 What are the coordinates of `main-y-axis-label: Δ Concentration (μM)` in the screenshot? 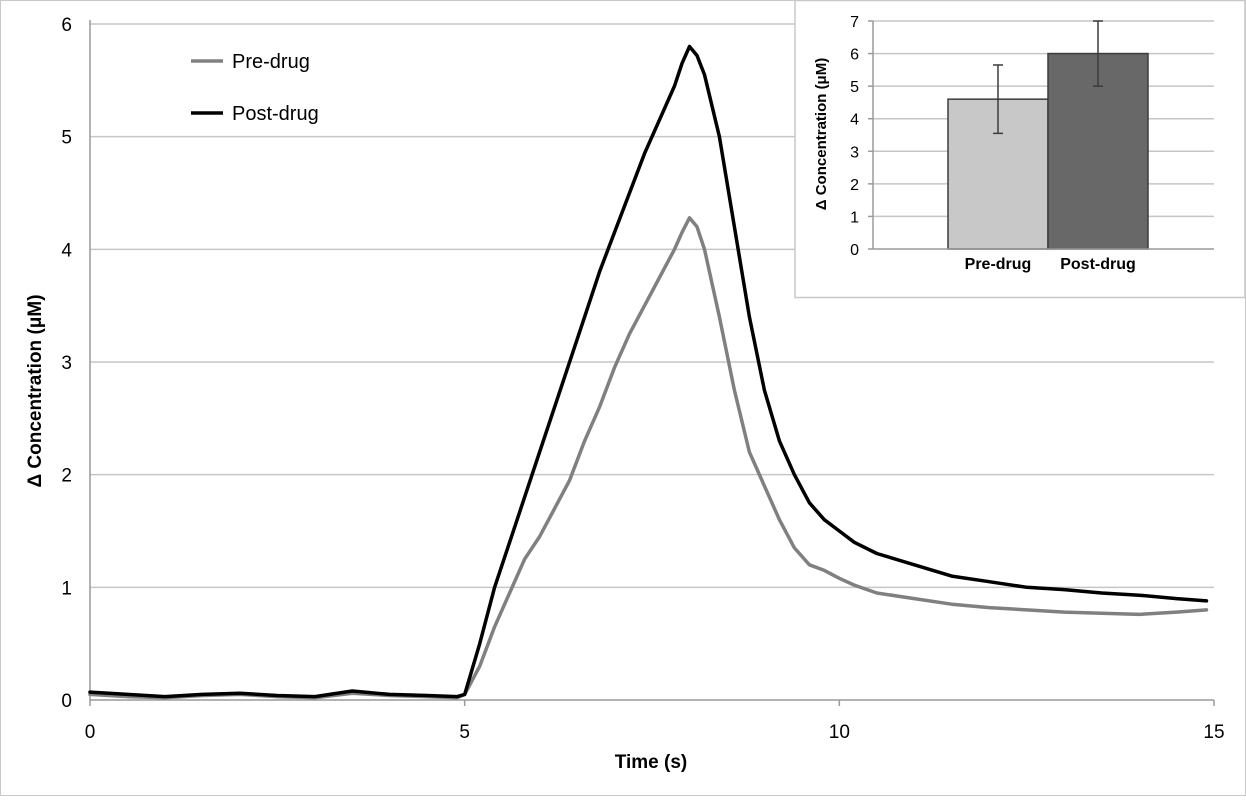 It's located at (35, 390).